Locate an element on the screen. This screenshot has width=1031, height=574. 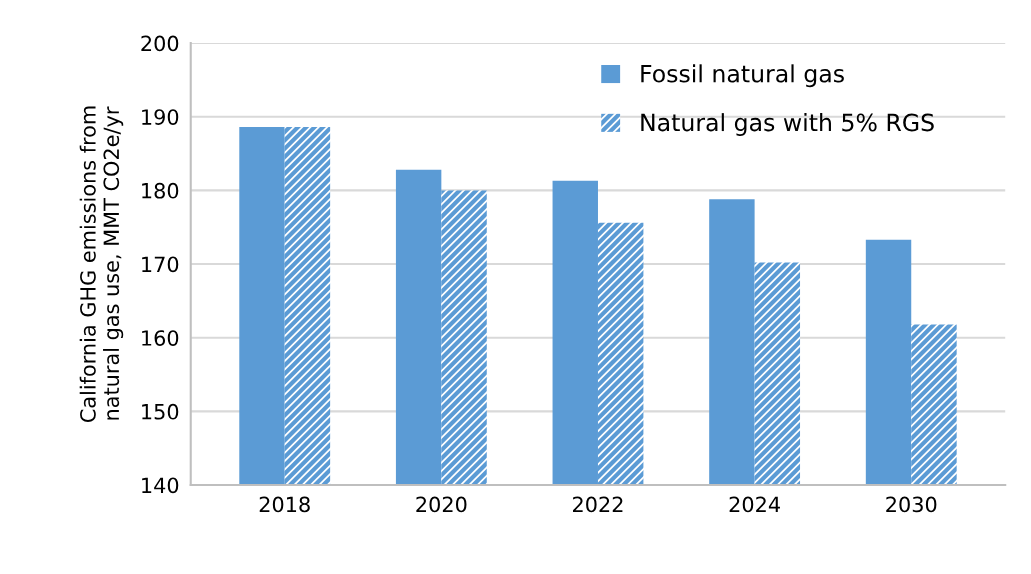
y-tick-label: 140 is located at coordinates (160, 485).